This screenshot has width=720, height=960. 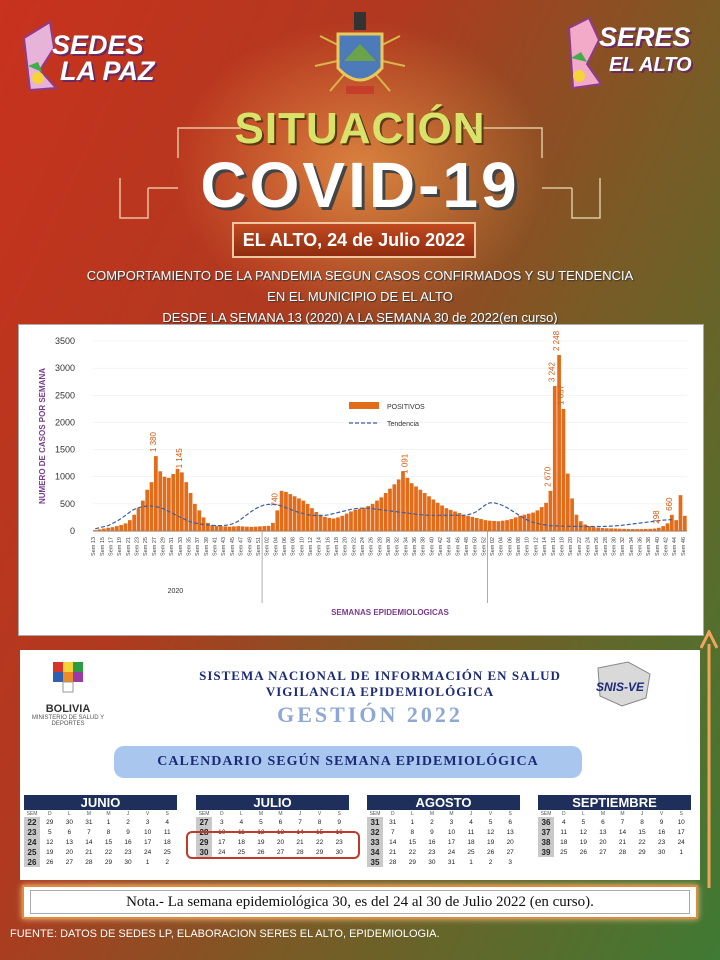 I want to click on day-cell: 3, so click(x=510, y=862).